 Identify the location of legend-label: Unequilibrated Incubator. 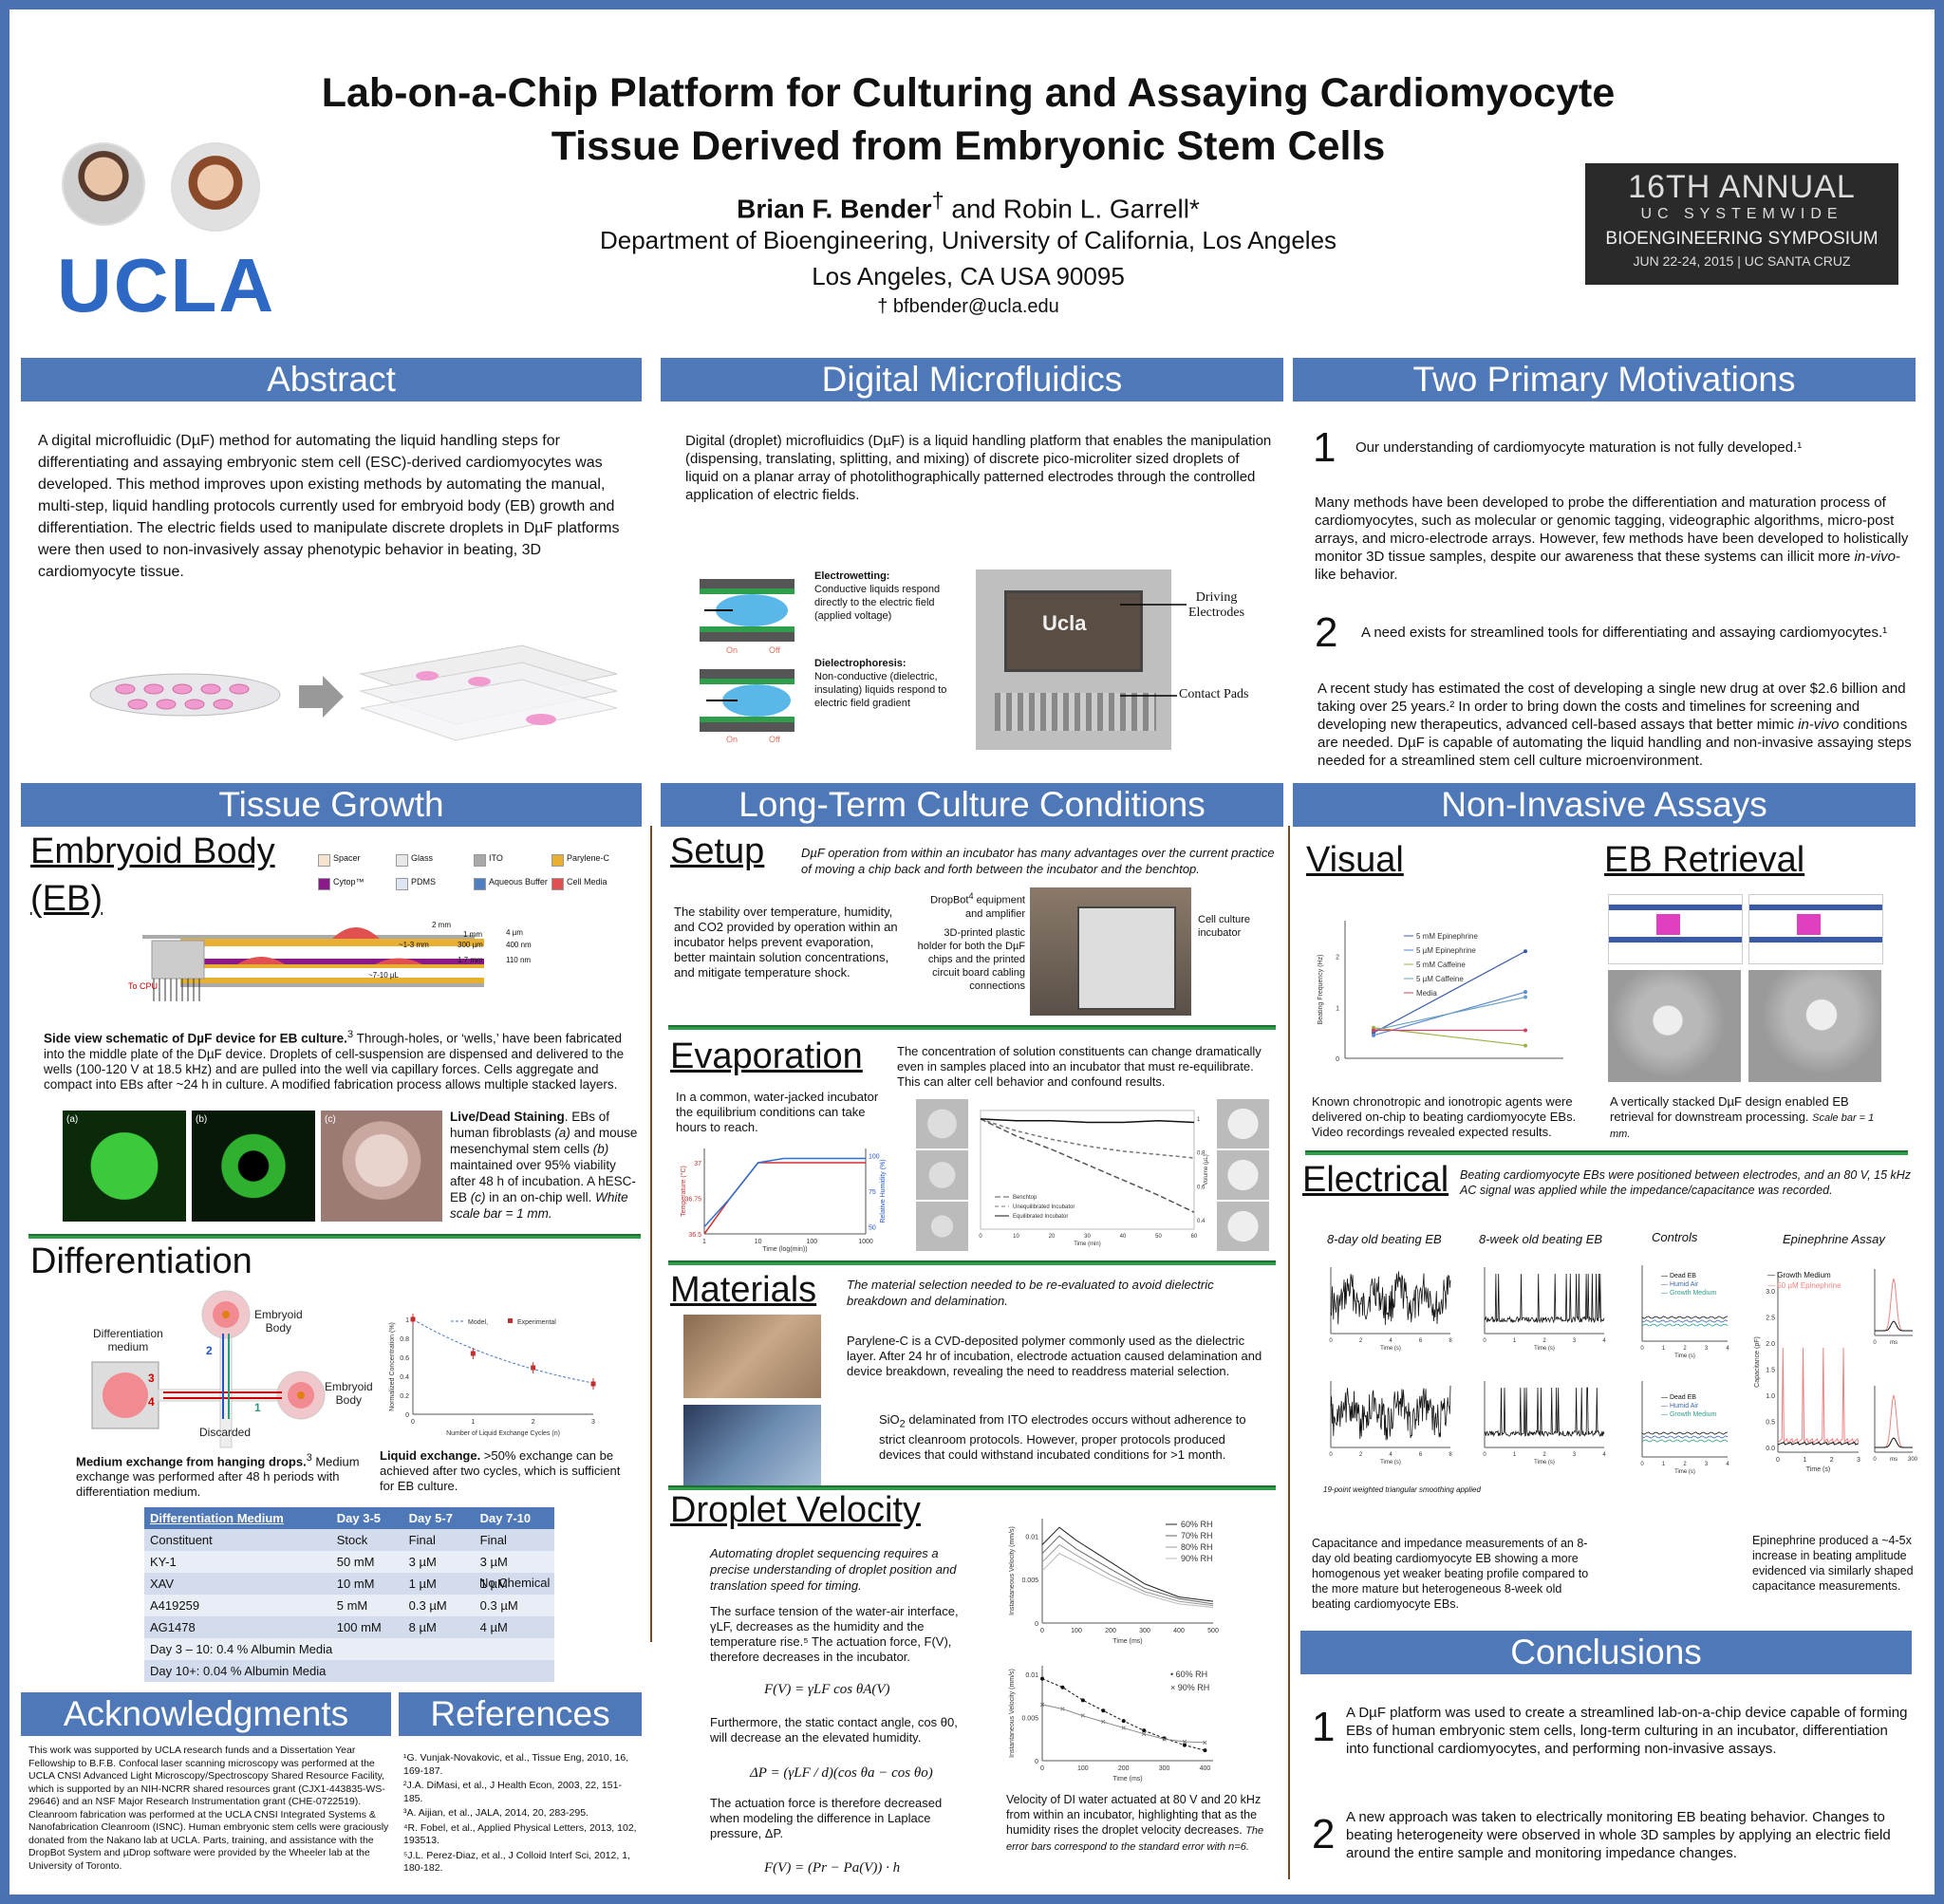
(1044, 1207).